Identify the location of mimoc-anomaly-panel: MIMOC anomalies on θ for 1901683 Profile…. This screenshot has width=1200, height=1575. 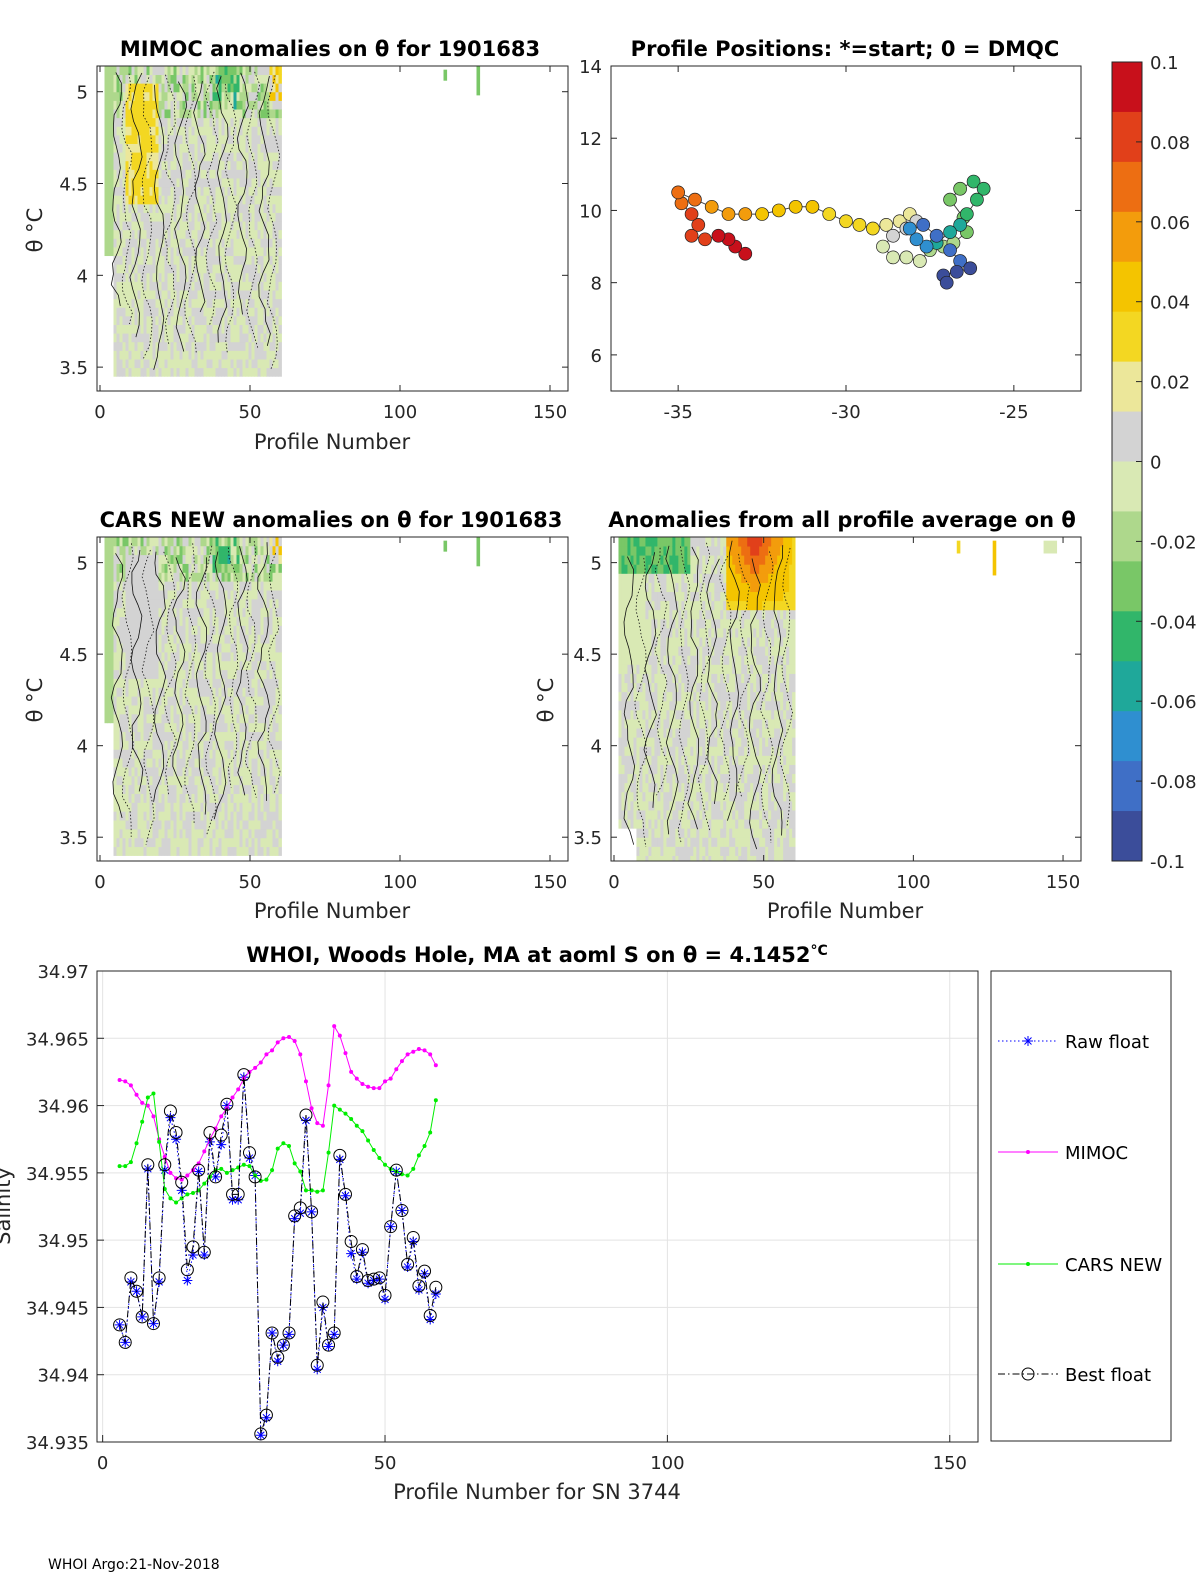
(296, 245).